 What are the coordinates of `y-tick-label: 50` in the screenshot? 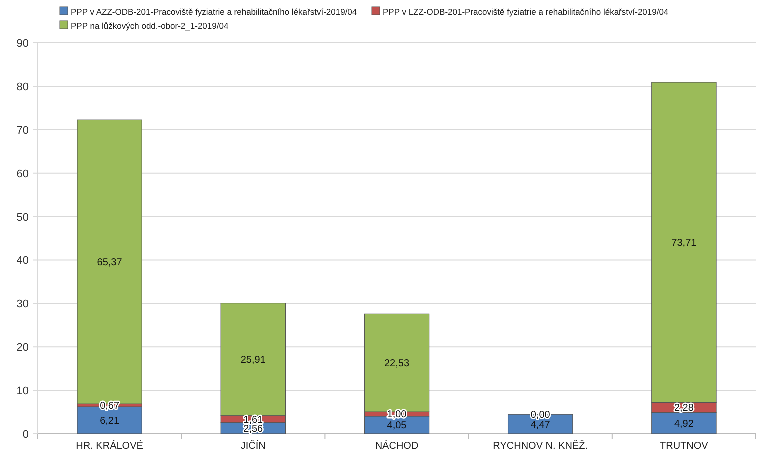 It's located at (22, 218).